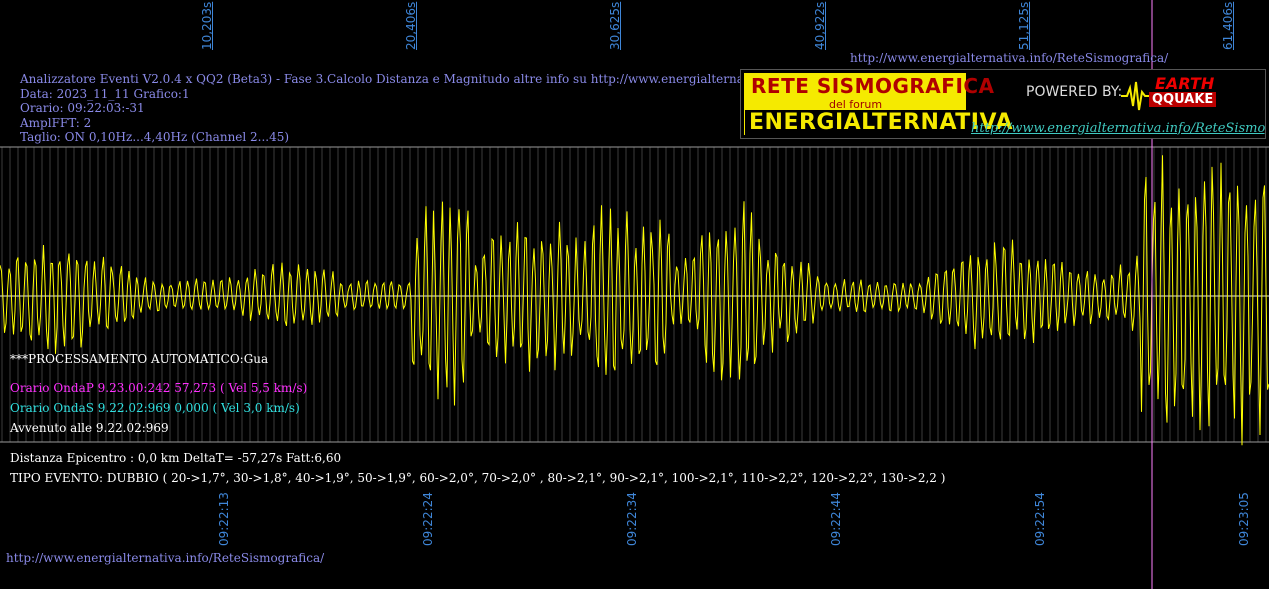 This screenshot has height=589, width=1269. I want to click on info-amplitude: AmplFFT: 2, so click(56, 122).